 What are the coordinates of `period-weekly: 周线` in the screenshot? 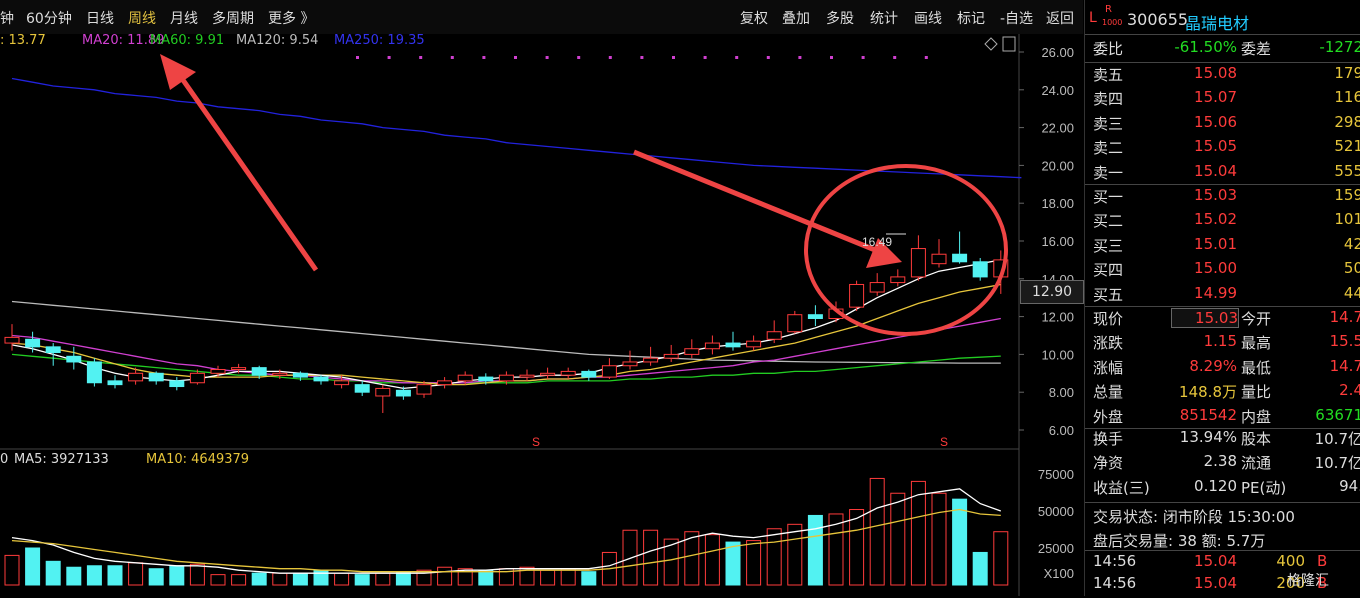 It's located at (142, 19).